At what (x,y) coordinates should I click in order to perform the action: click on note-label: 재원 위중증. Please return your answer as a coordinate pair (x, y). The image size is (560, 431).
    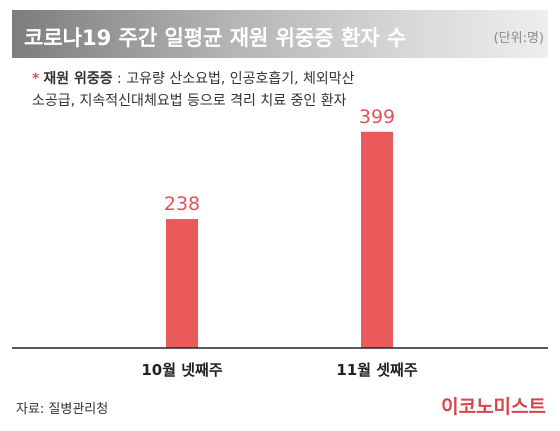
    Looking at the image, I should click on (78, 79).